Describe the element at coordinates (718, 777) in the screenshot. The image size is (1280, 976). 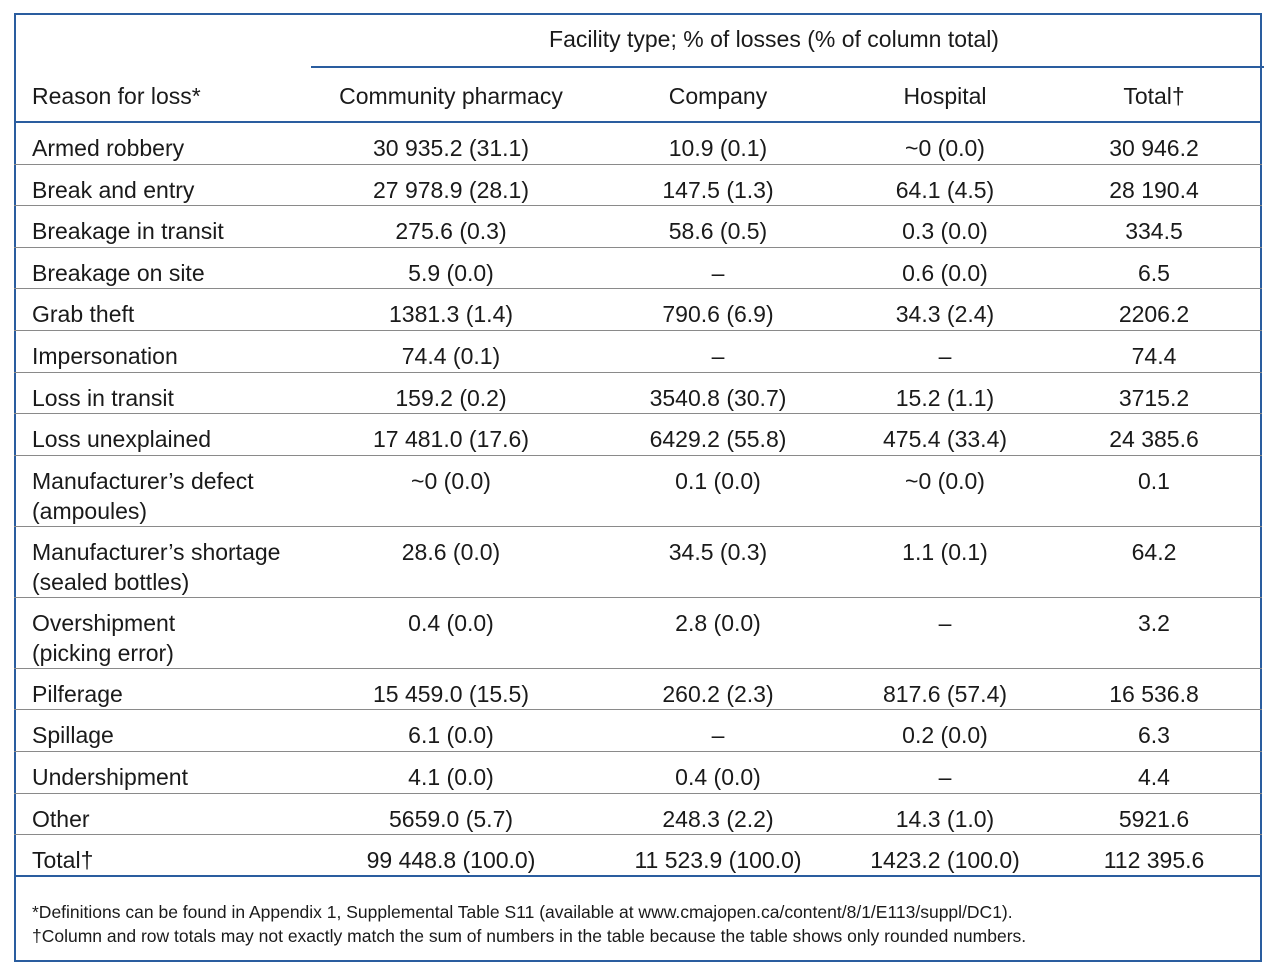
I see `cell-company: 0.4 (0.0)` at that location.